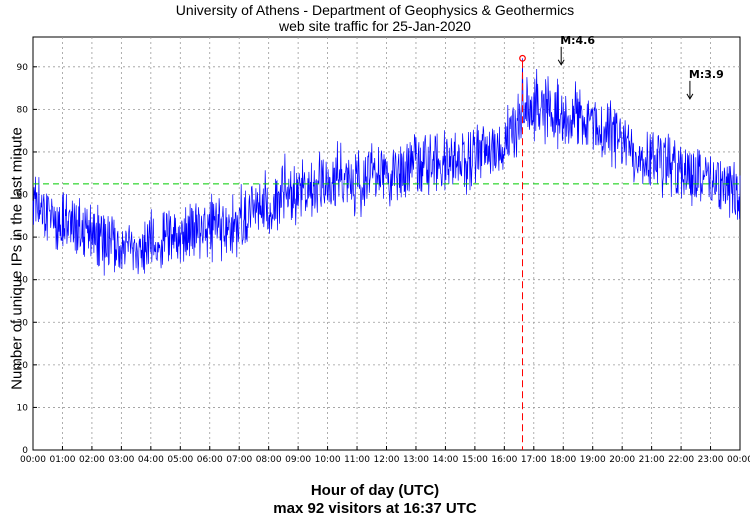  I want to click on x-tick-label: 01:00, so click(62, 460).